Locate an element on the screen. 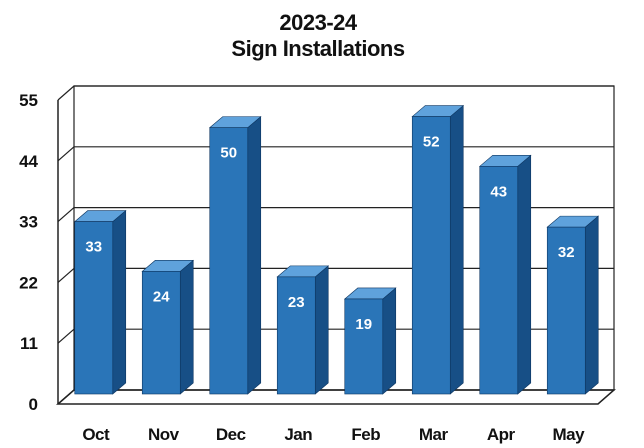 The height and width of the screenshot is (448, 644). y-tick-label: 0 is located at coordinates (33, 404).